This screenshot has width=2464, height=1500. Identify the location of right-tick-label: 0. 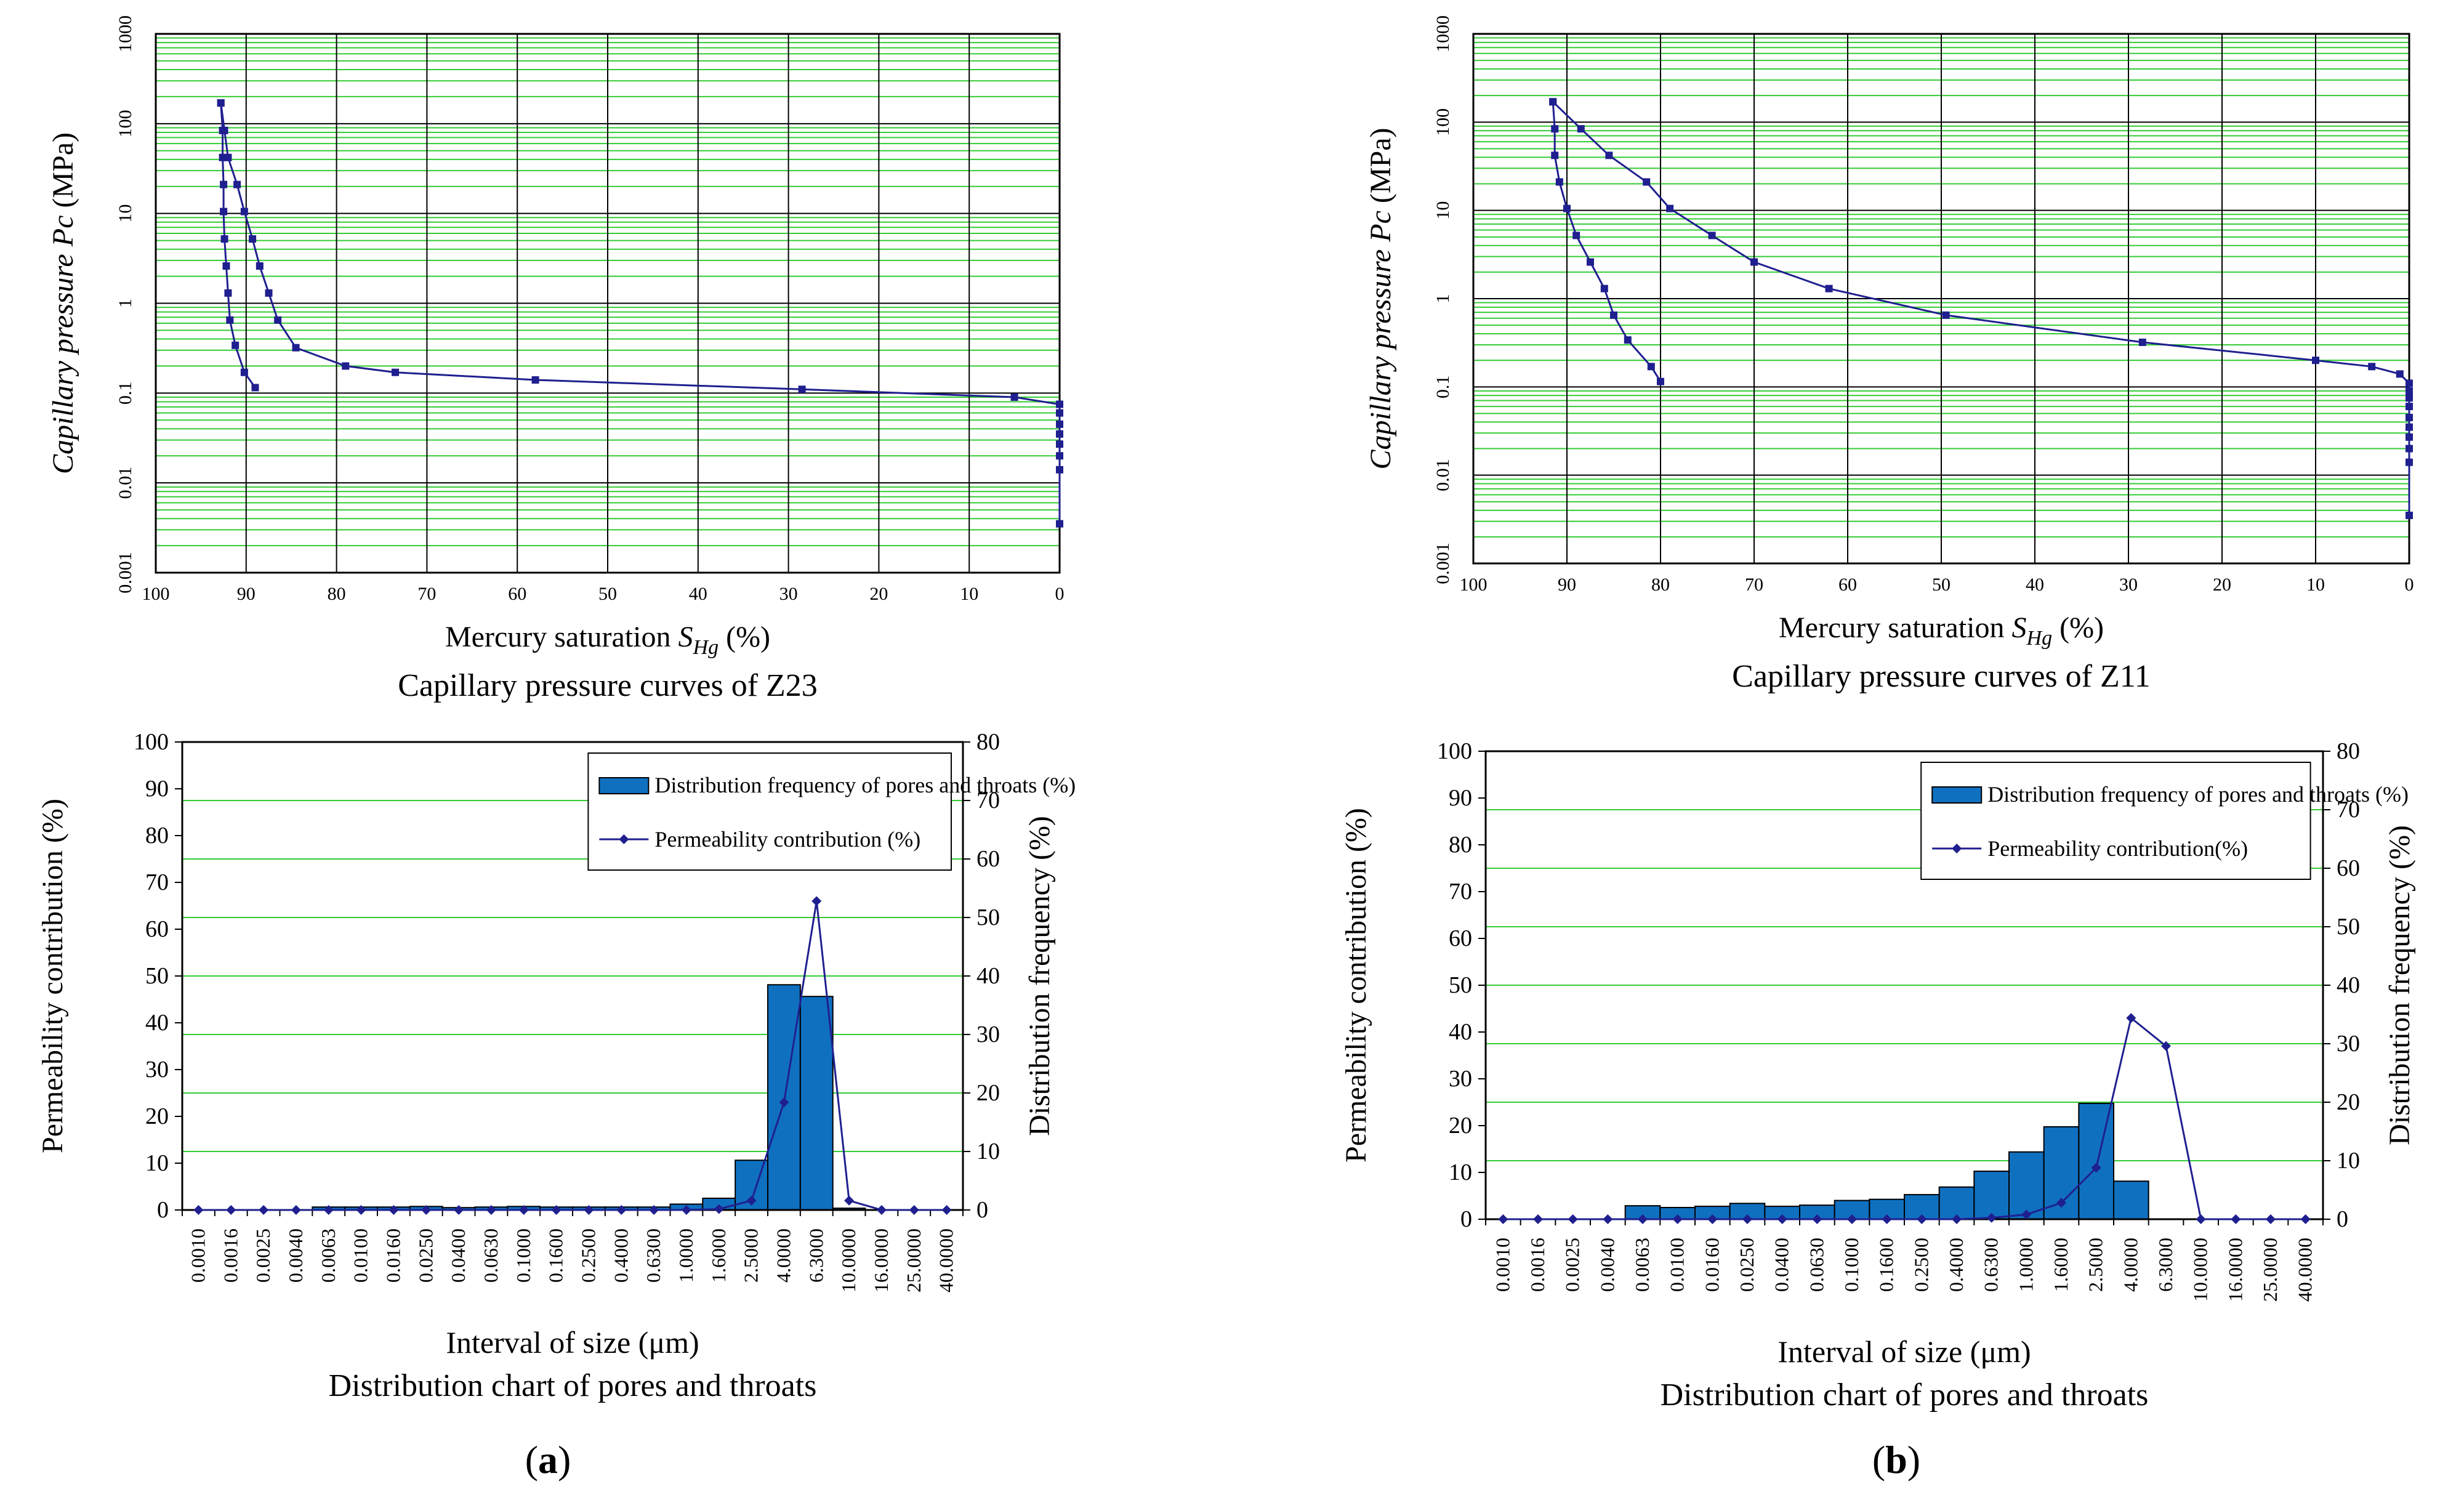
(2342, 1219).